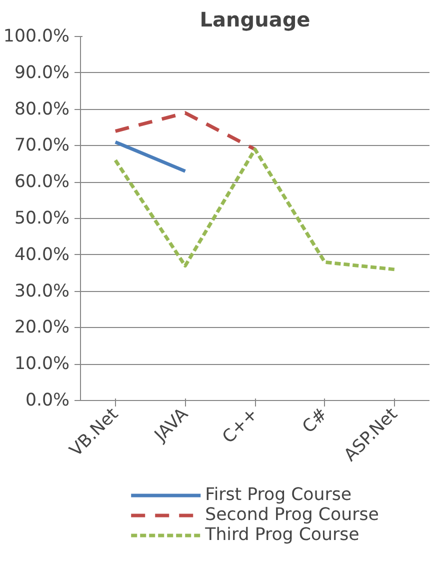 The image size is (435, 561). I want to click on y-tick-label: 10.0%, so click(42, 364).